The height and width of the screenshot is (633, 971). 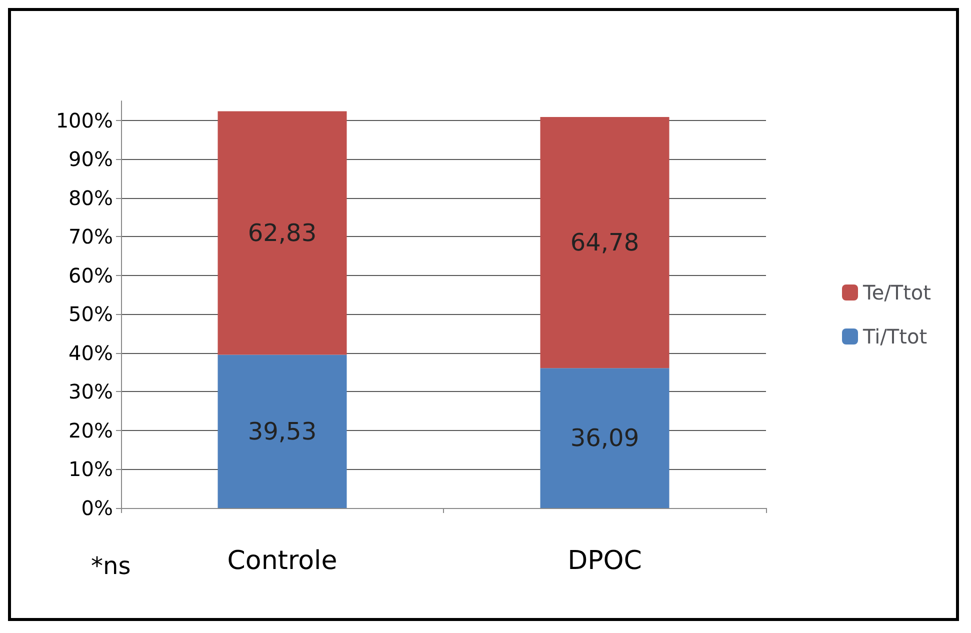 What do you see at coordinates (90, 430) in the screenshot?
I see `y-tick-label: 20%` at bounding box center [90, 430].